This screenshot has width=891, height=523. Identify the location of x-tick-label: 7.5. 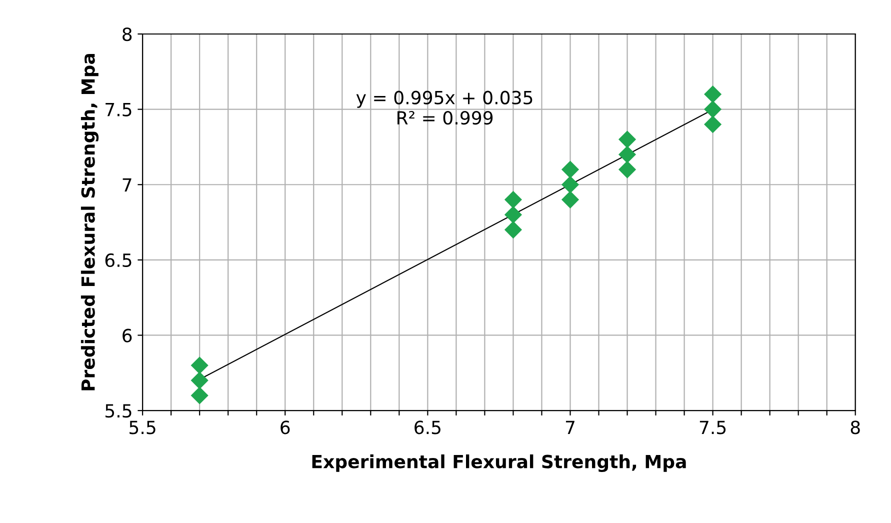
(713, 427).